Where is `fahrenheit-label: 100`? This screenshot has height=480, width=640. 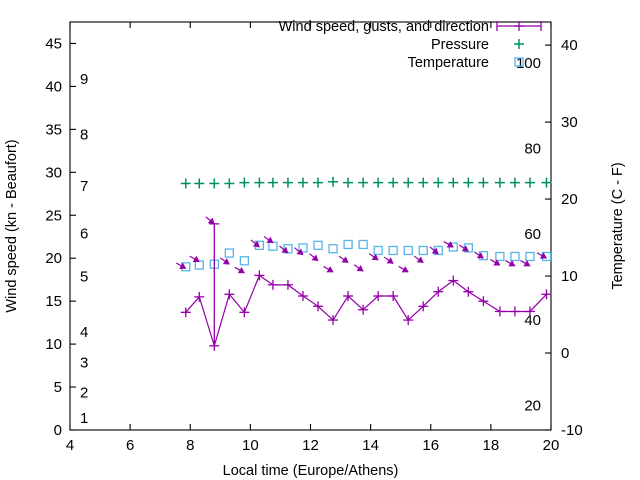
fahrenheit-label: 100 is located at coordinates (528, 63).